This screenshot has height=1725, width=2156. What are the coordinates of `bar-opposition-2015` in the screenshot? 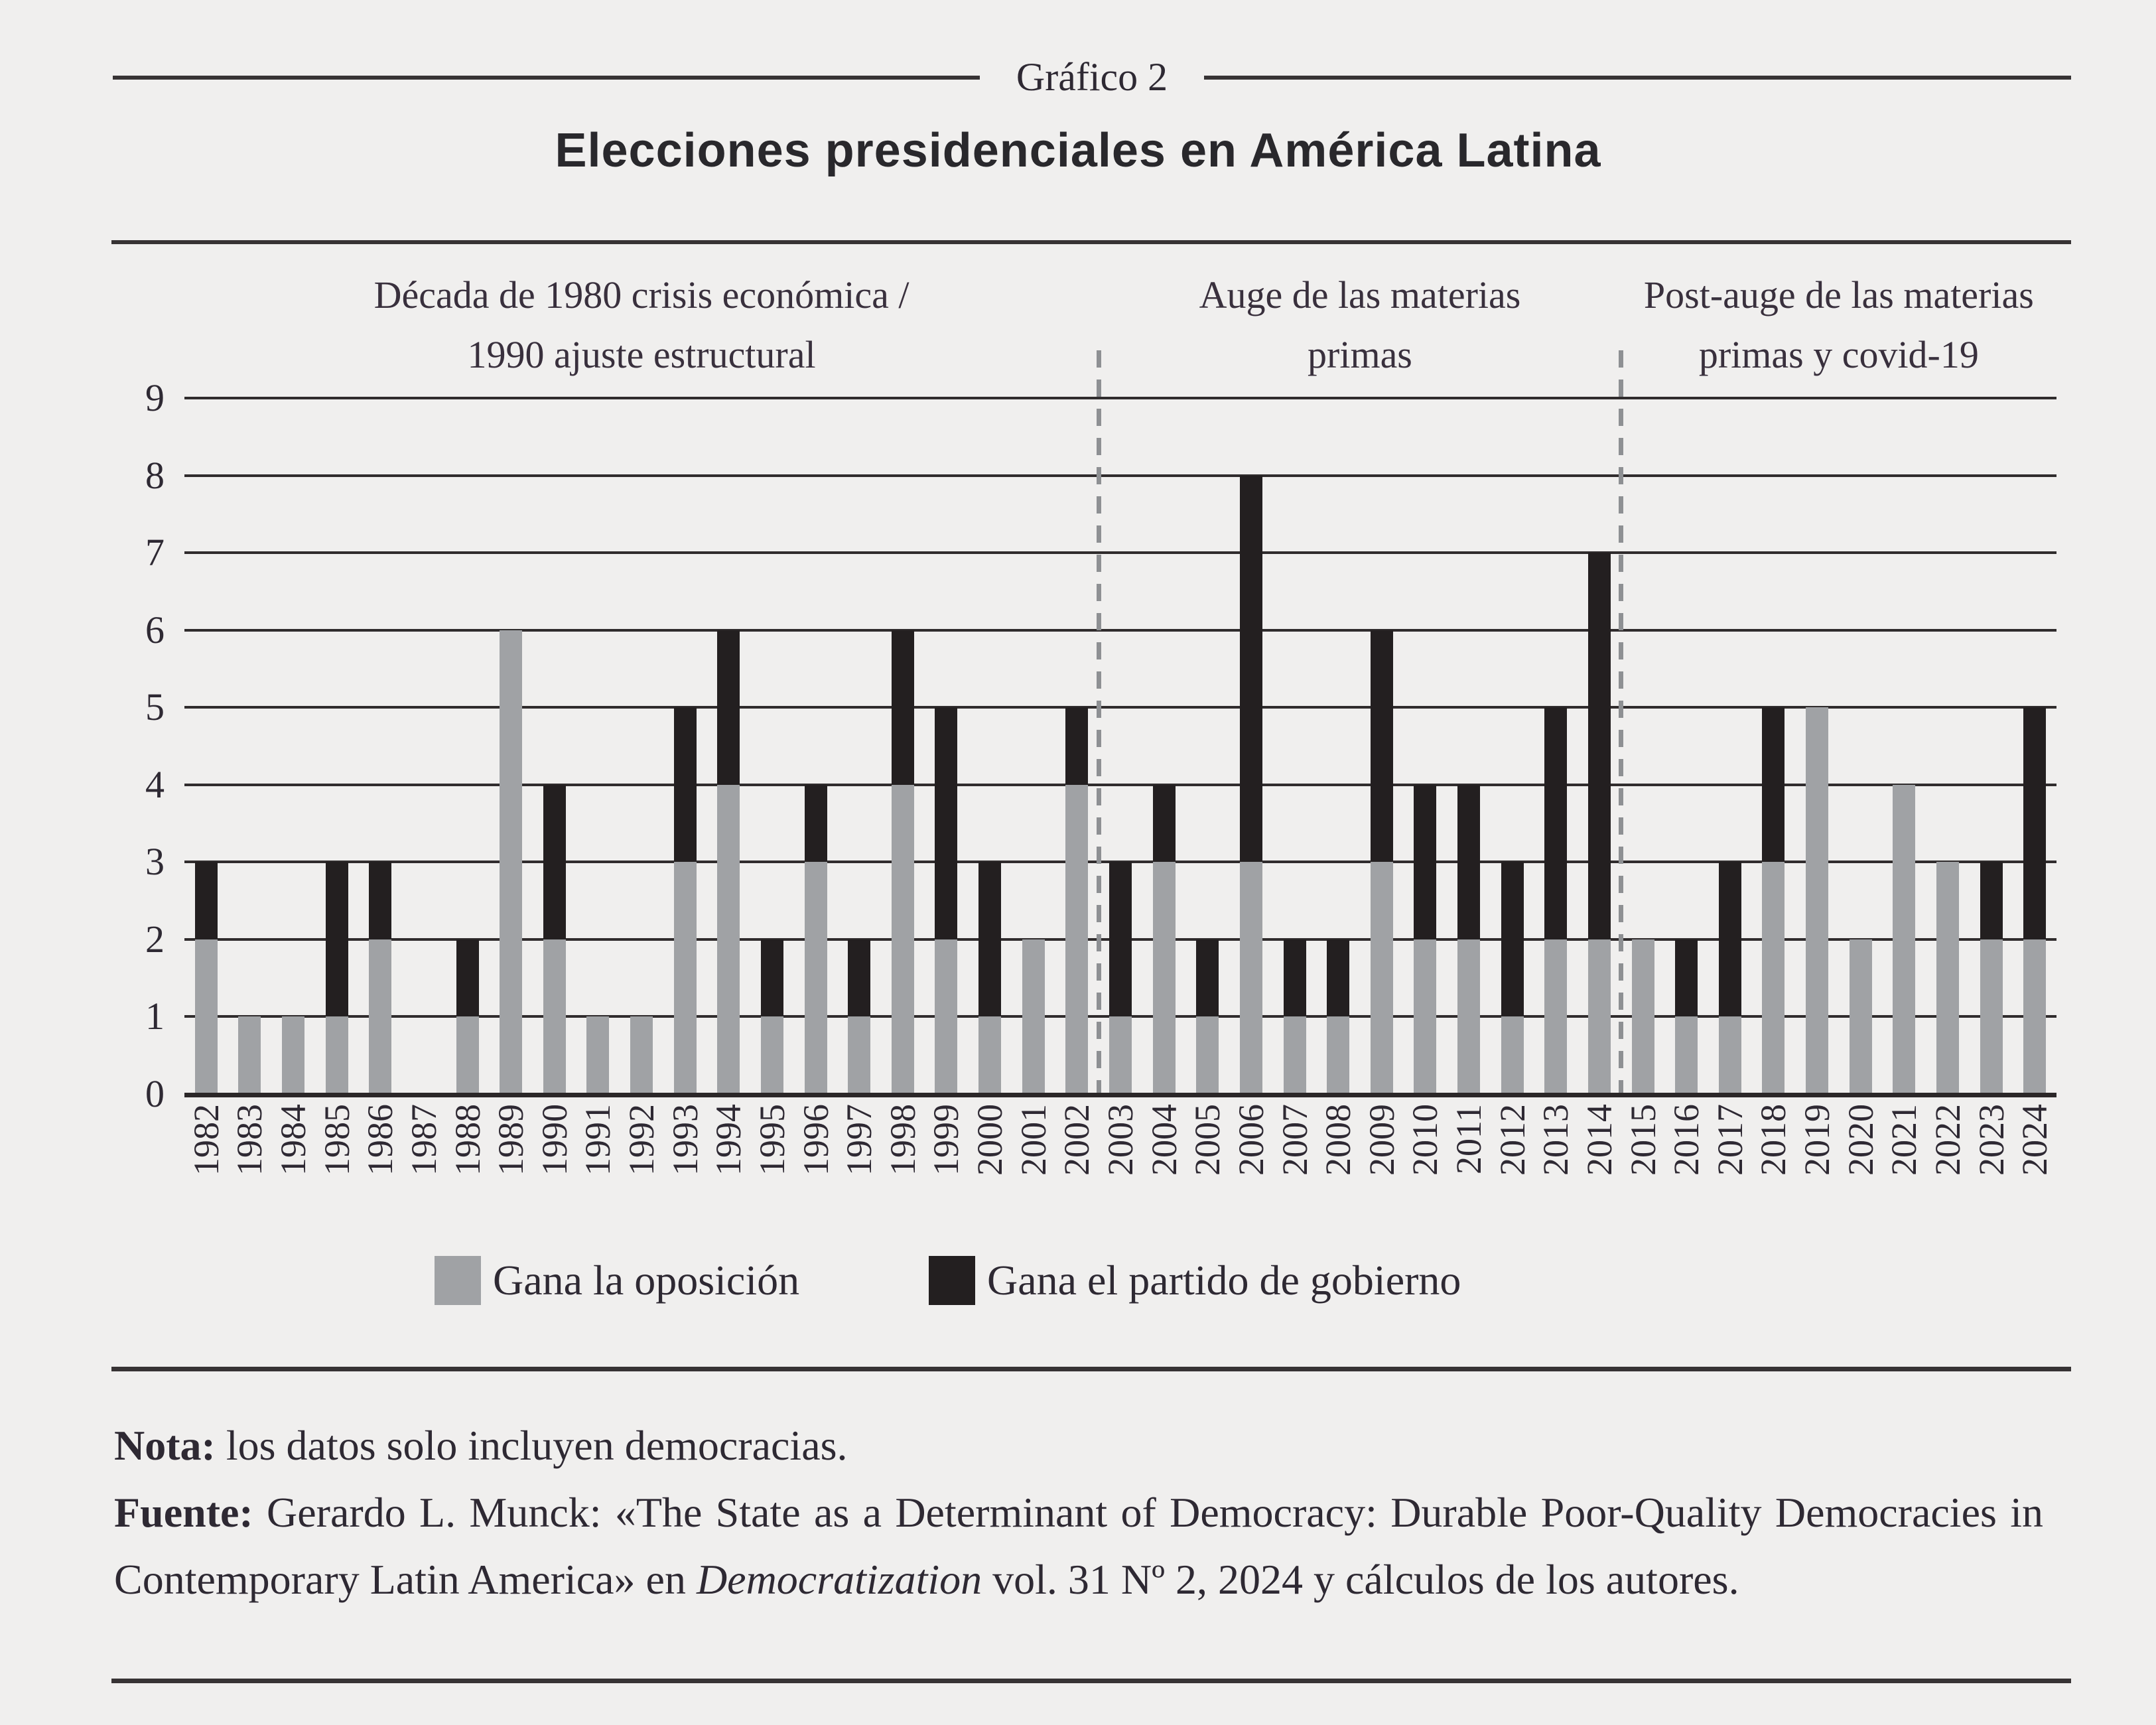 It's located at (1642, 1016).